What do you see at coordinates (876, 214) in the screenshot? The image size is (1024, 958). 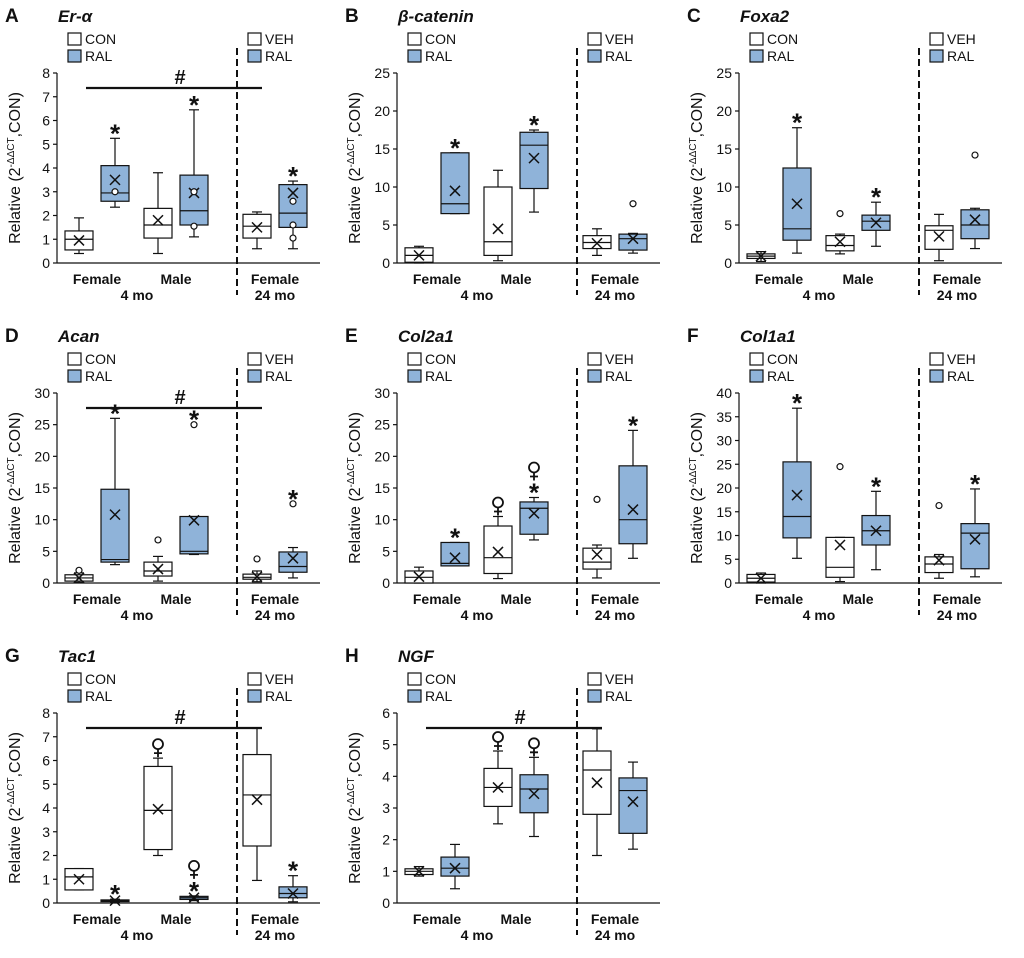 I see `box-ral-1: *` at bounding box center [876, 214].